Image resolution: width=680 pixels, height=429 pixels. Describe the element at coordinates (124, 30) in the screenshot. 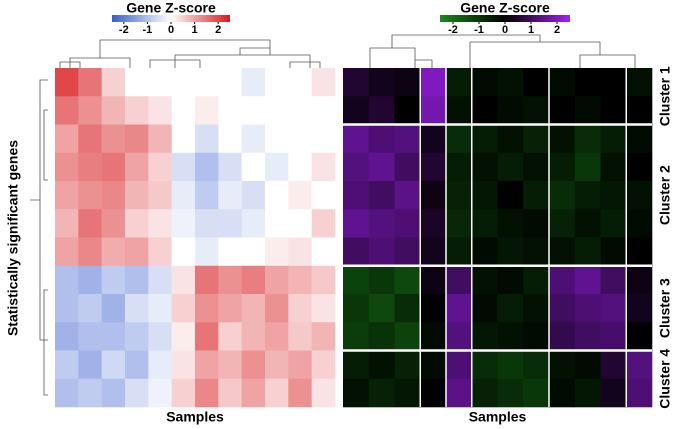

I see `colorbar-tick-label: -2` at that location.